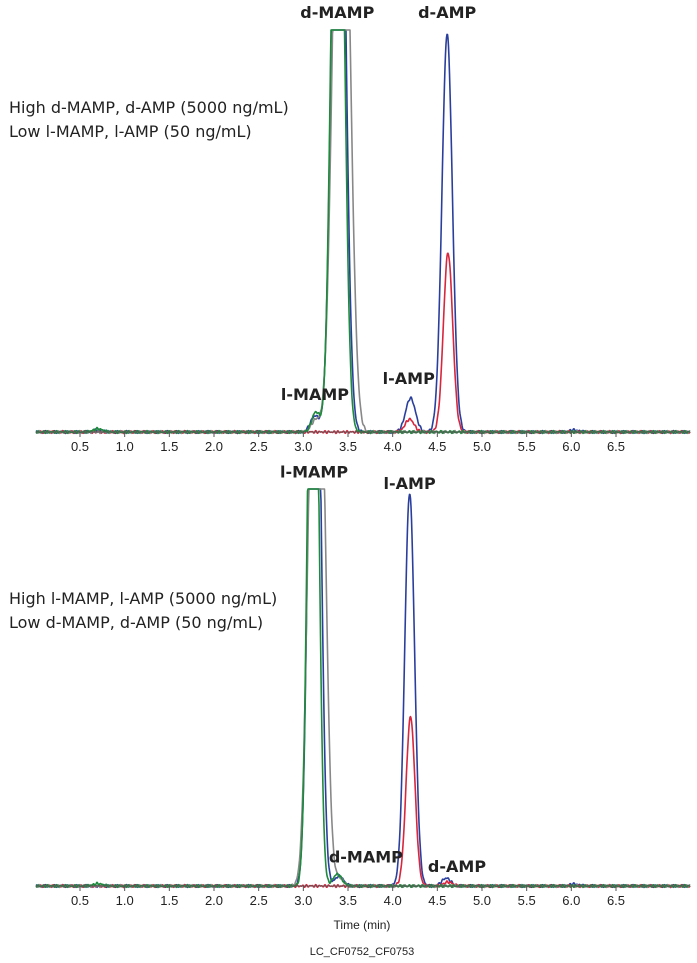 The image size is (697, 963). I want to click on condition-line: High d-MAMP, d-AMP (5000 ng/mL), so click(149, 107).